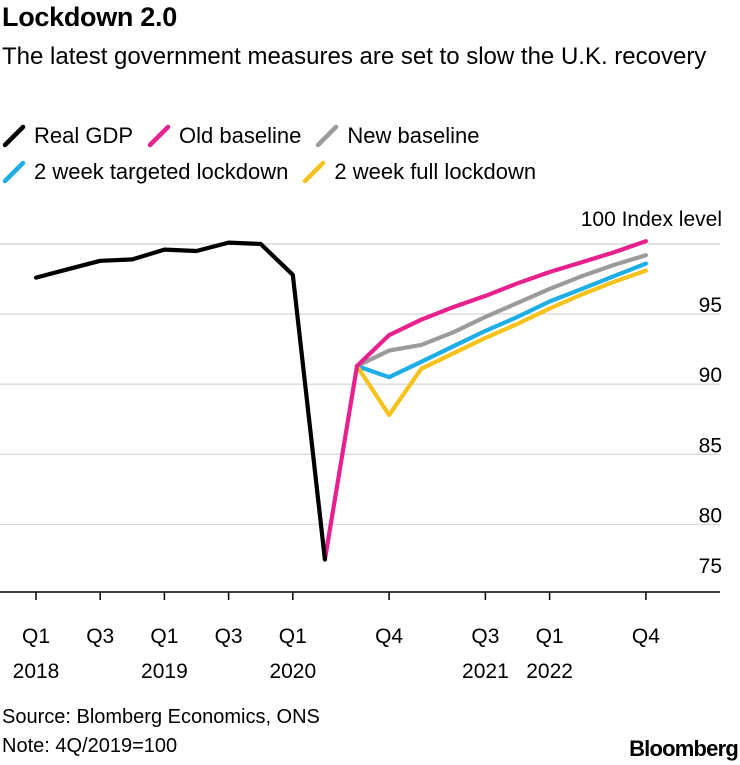 Image resolution: width=740 pixels, height=765 pixels. I want to click on legend-row: Real GDP Old baseline New baseline, so click(370, 136).